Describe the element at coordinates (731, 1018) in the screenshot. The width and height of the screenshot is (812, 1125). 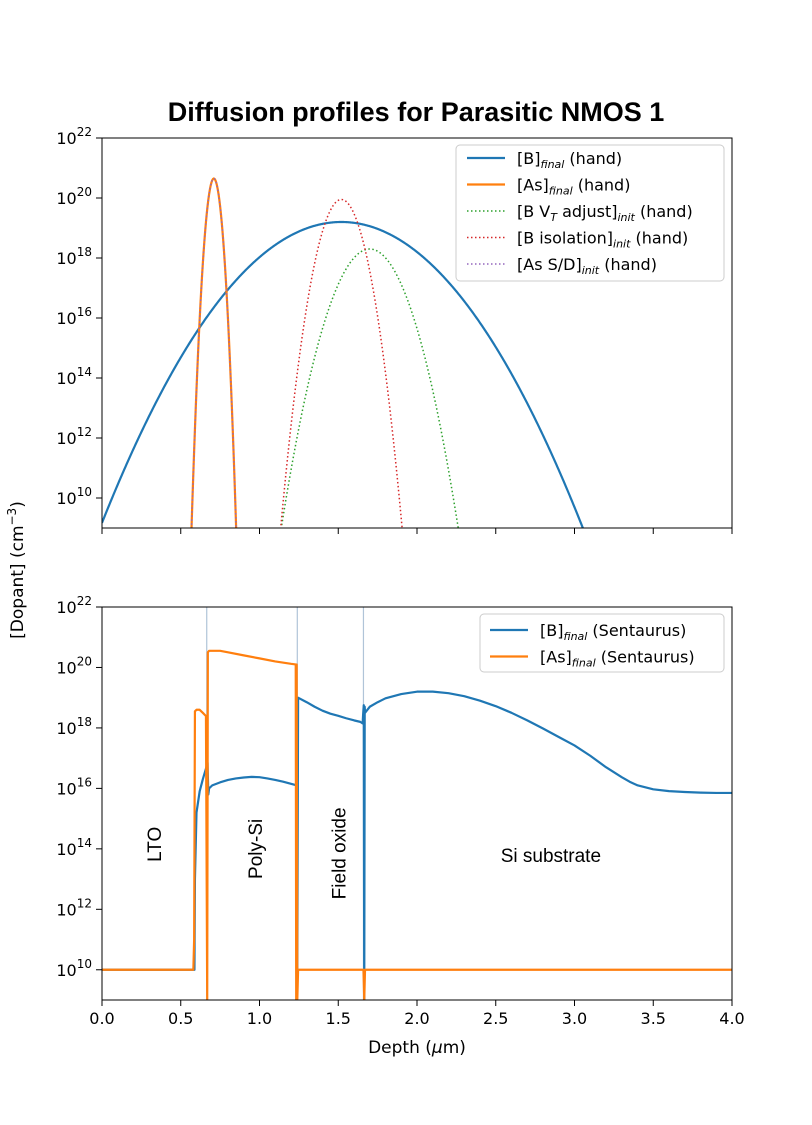
I see `x-tick-label: 4.0` at that location.